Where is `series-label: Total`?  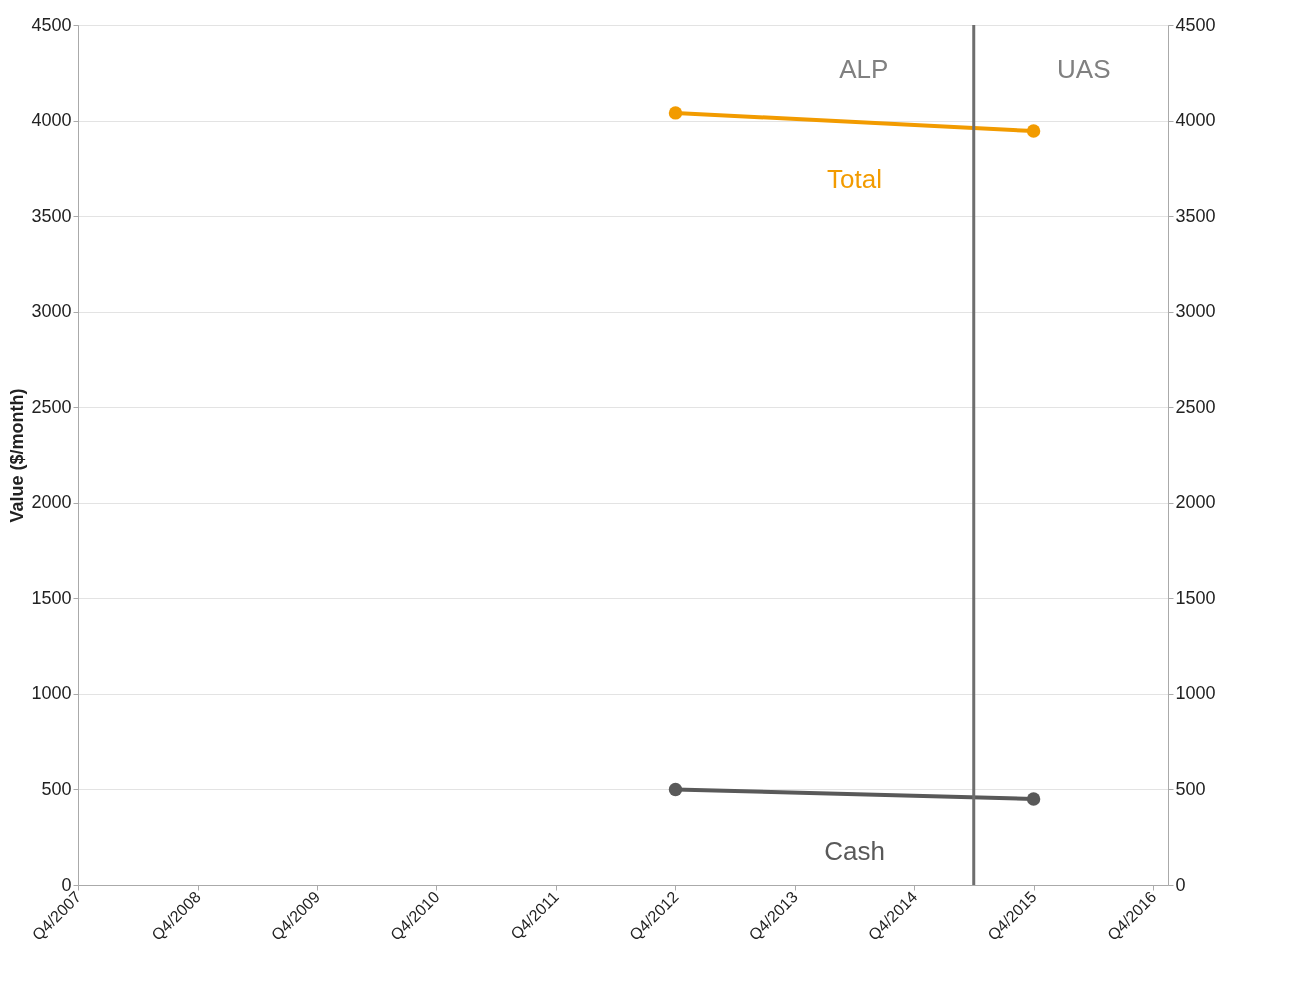 series-label: Total is located at coordinates (854, 178).